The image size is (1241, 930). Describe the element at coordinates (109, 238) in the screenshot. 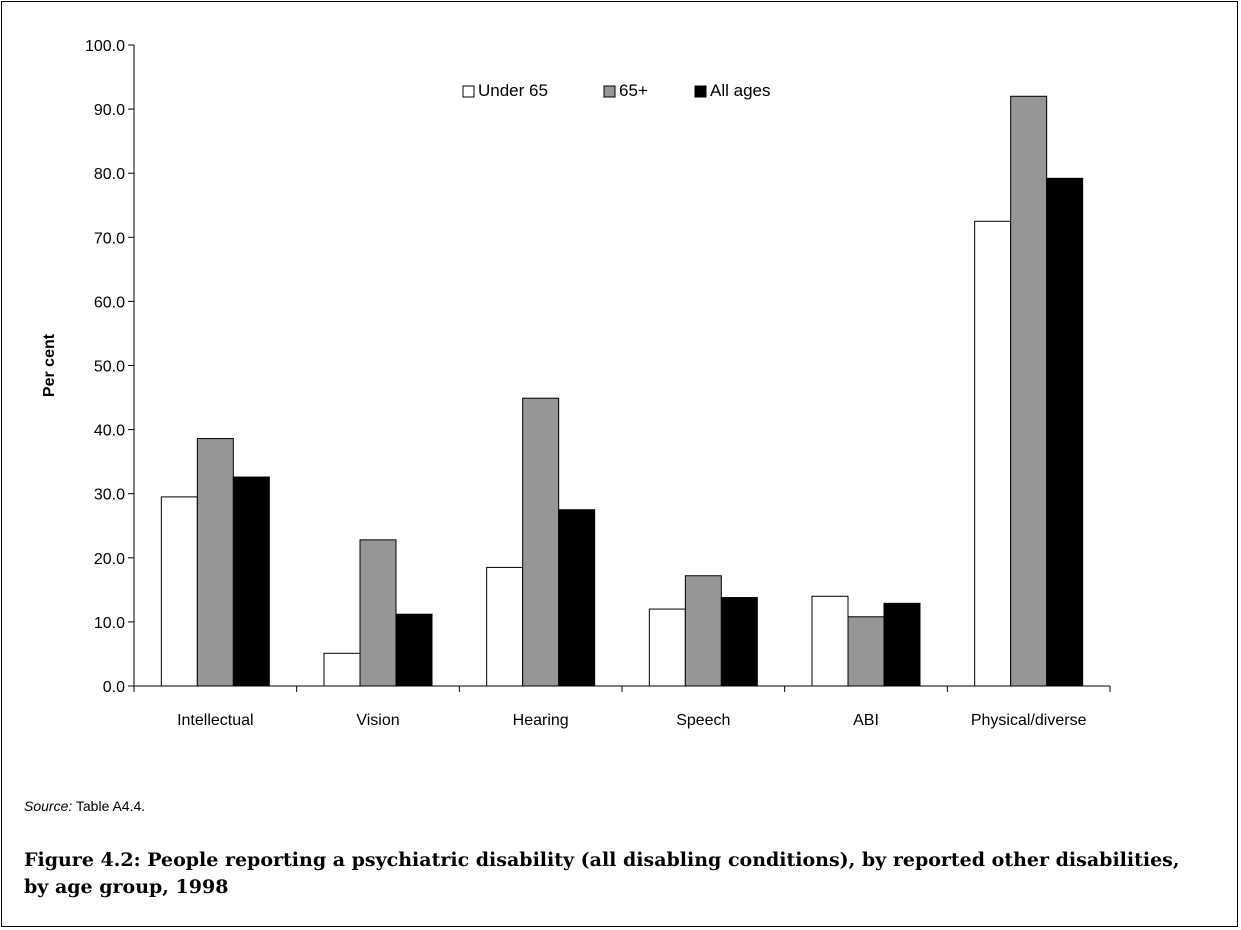

I see `y-tick-label: 70.0` at that location.